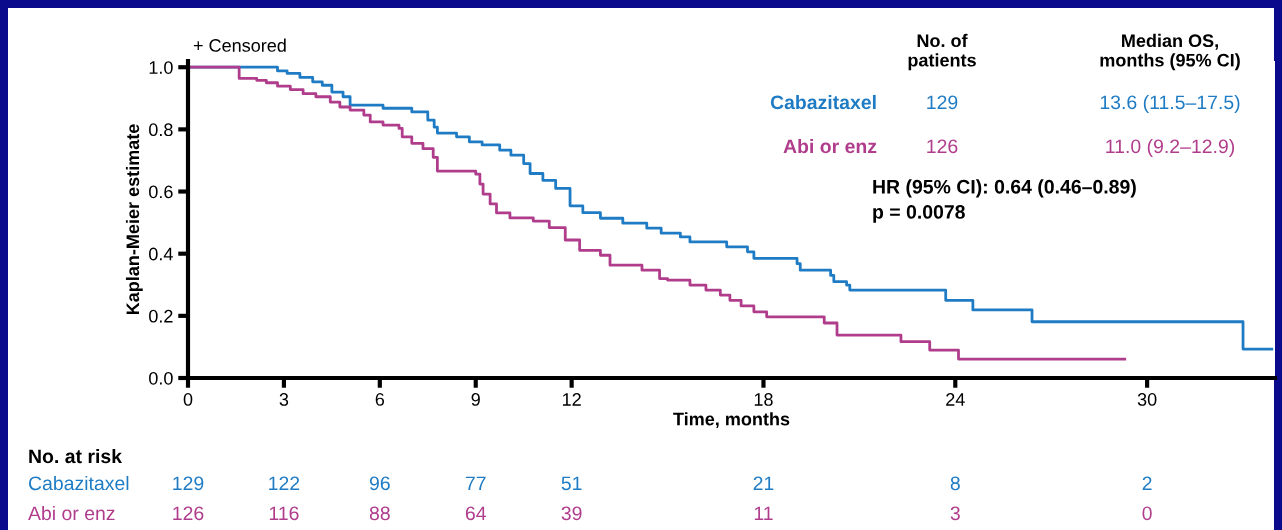 The image size is (1282, 530). I want to click on text: + Censored, so click(239, 45).